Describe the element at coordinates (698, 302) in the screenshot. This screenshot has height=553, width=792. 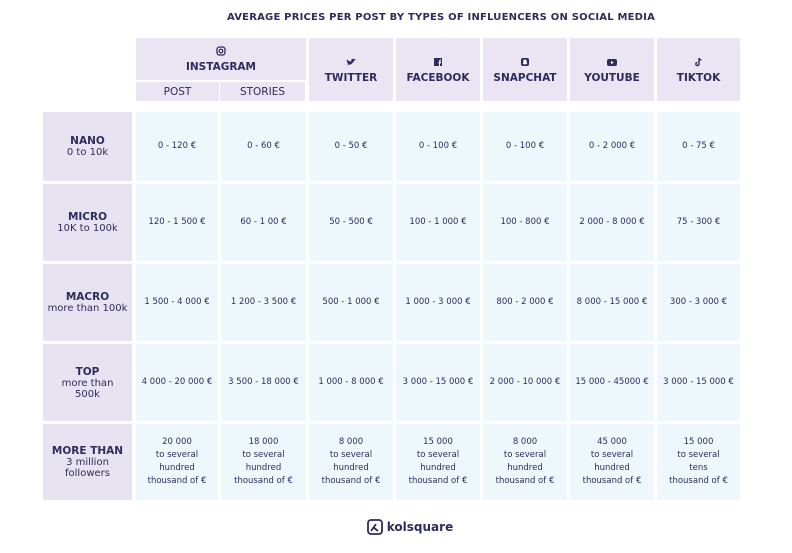
I see `price-cell: 300 - 3 000 €` at that location.